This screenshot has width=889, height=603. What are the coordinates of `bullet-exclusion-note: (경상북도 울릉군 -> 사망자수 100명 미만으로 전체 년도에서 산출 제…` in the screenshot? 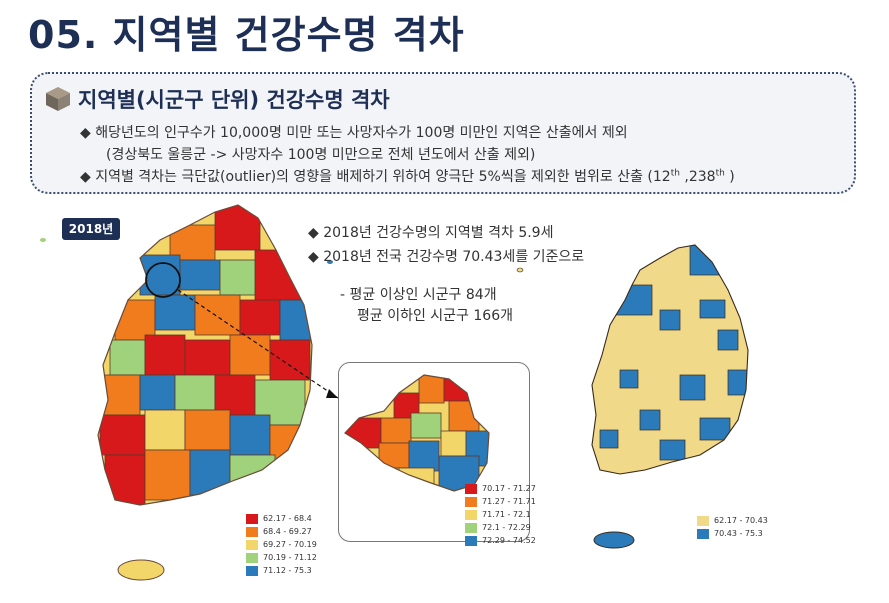 It's located at (321, 155).